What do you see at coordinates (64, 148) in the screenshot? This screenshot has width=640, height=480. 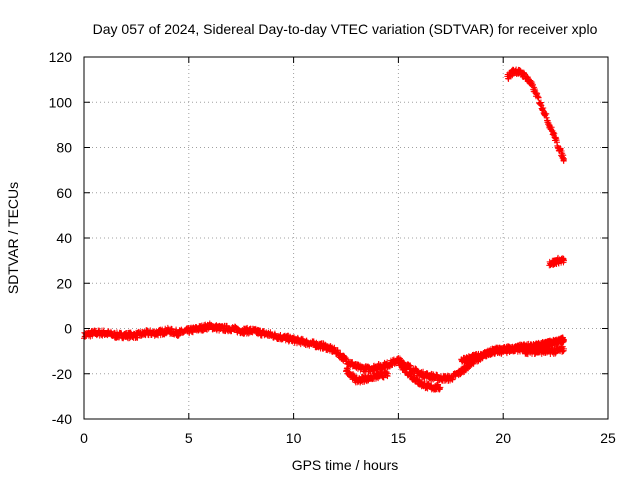 I see `y-tick-label: 80` at bounding box center [64, 148].